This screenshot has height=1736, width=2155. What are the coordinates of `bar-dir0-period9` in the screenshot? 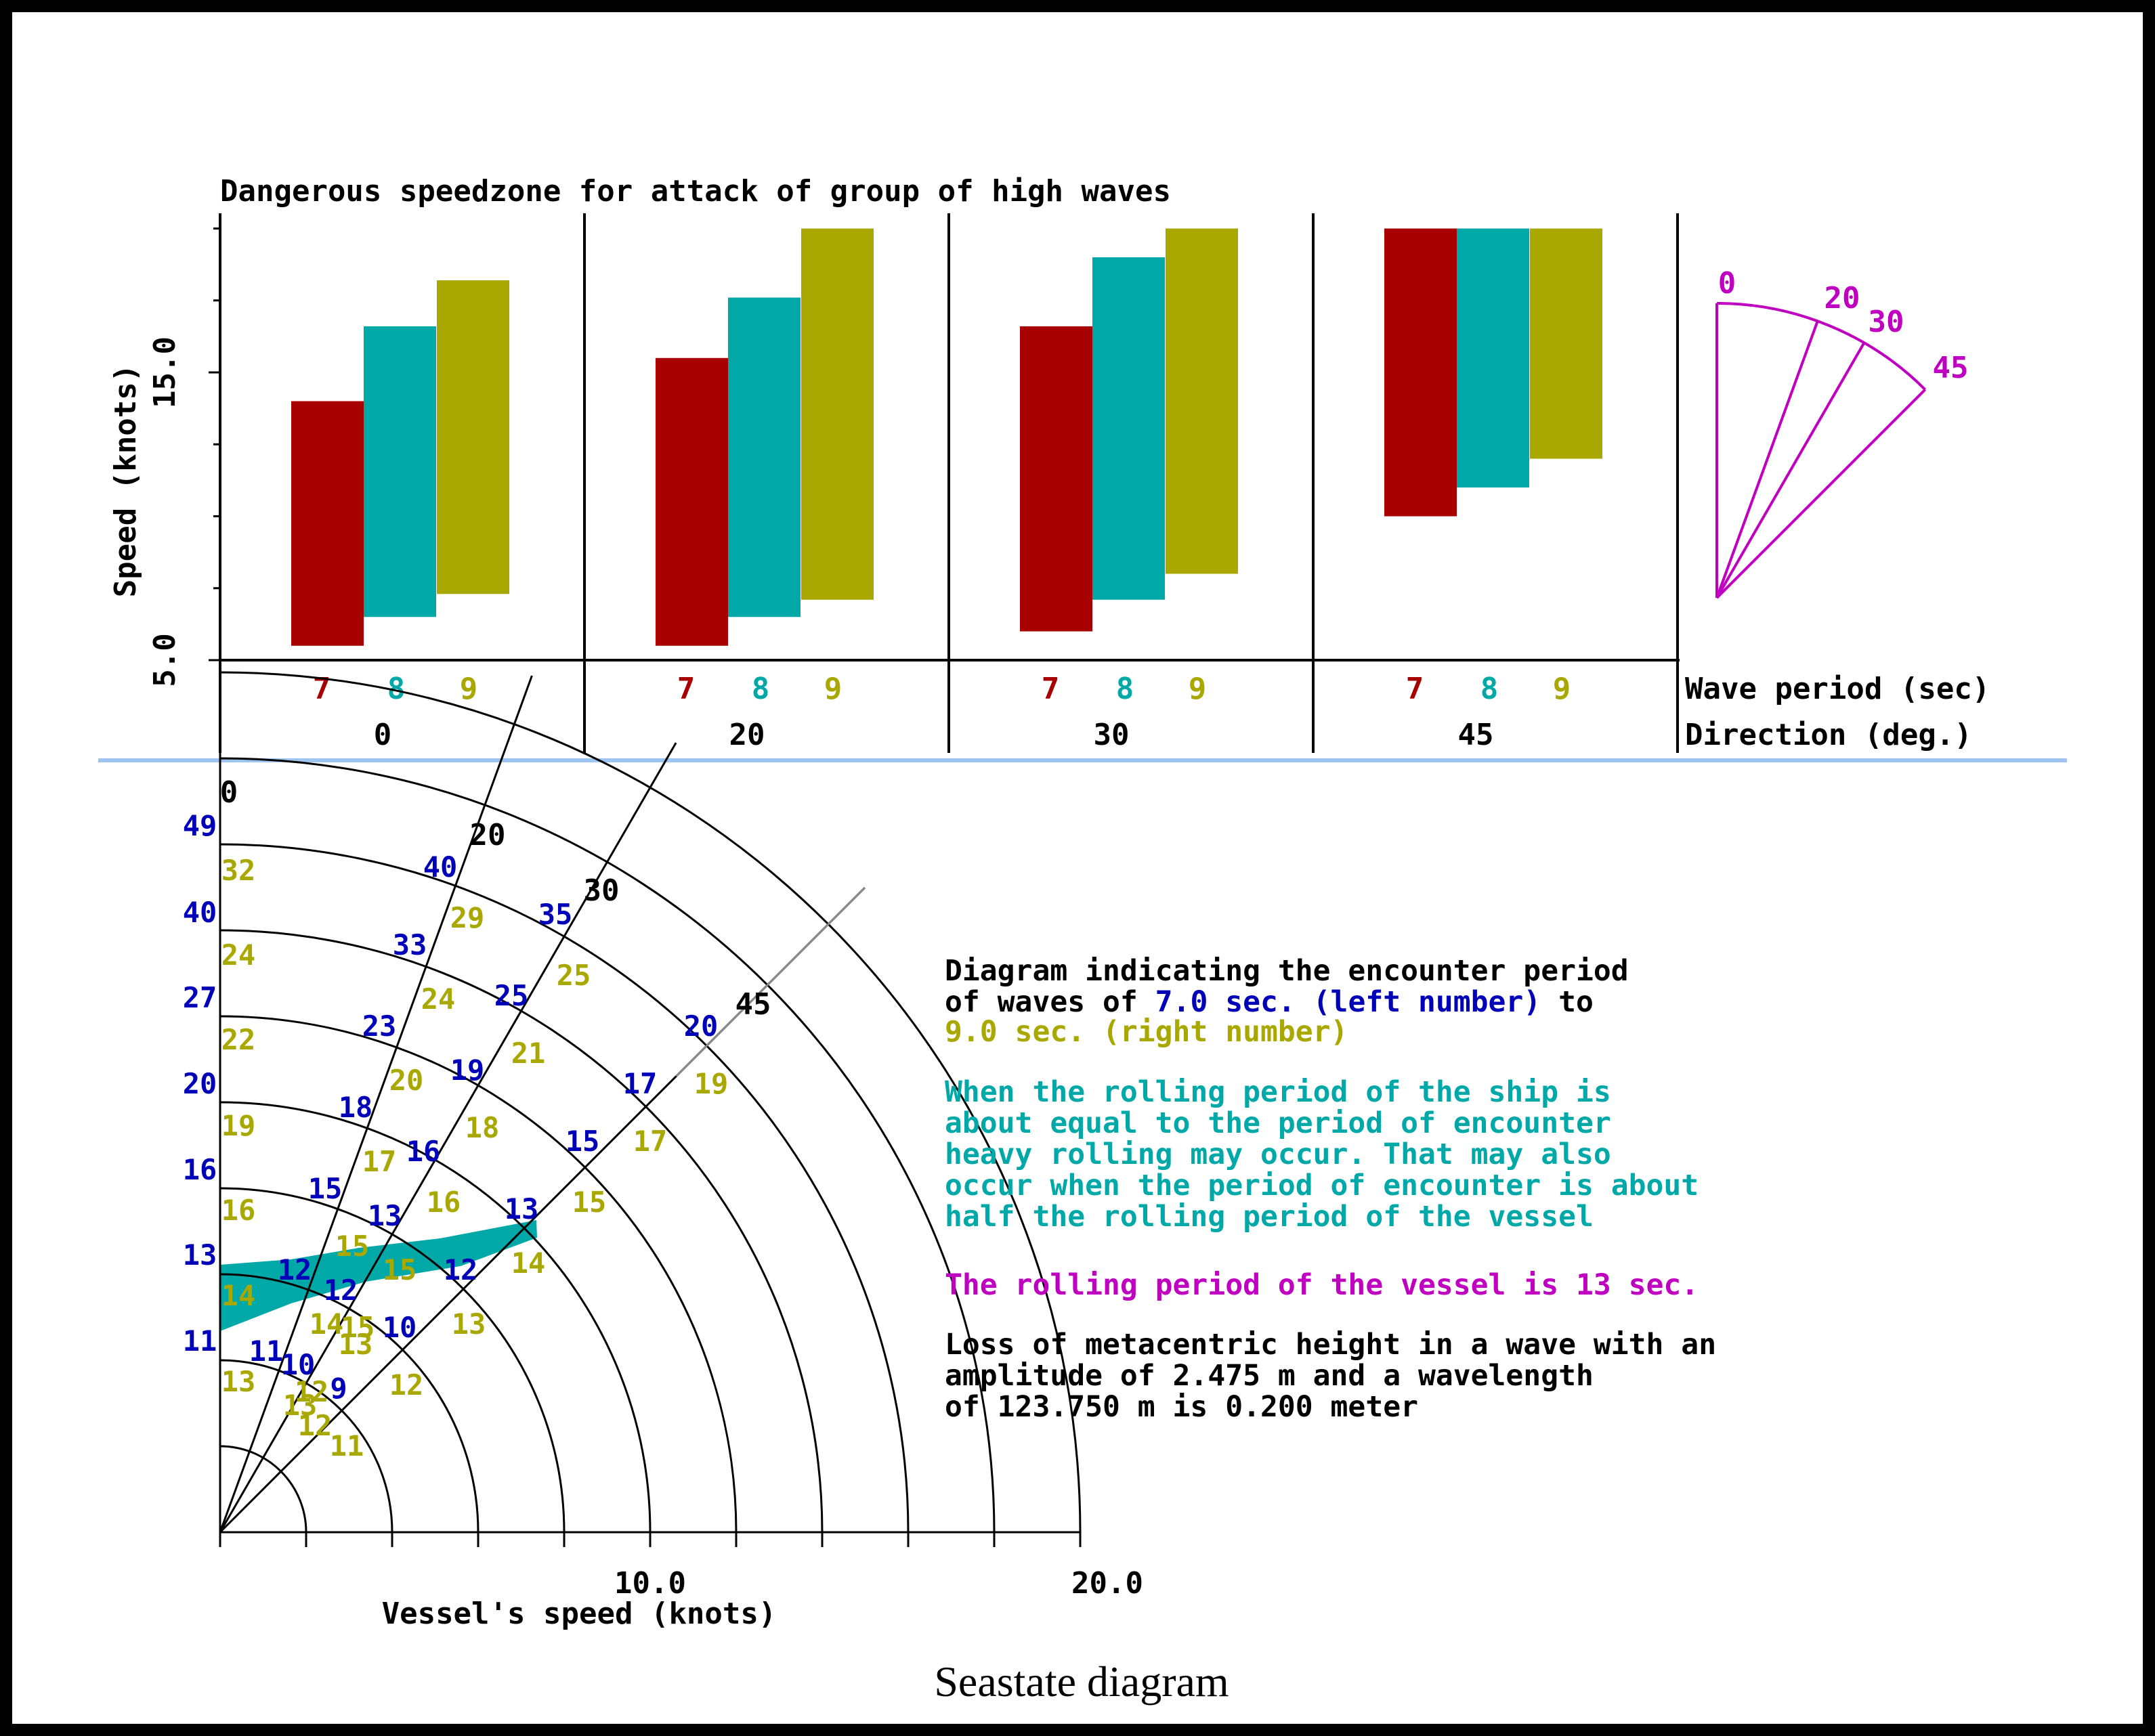 It's located at (473, 437).